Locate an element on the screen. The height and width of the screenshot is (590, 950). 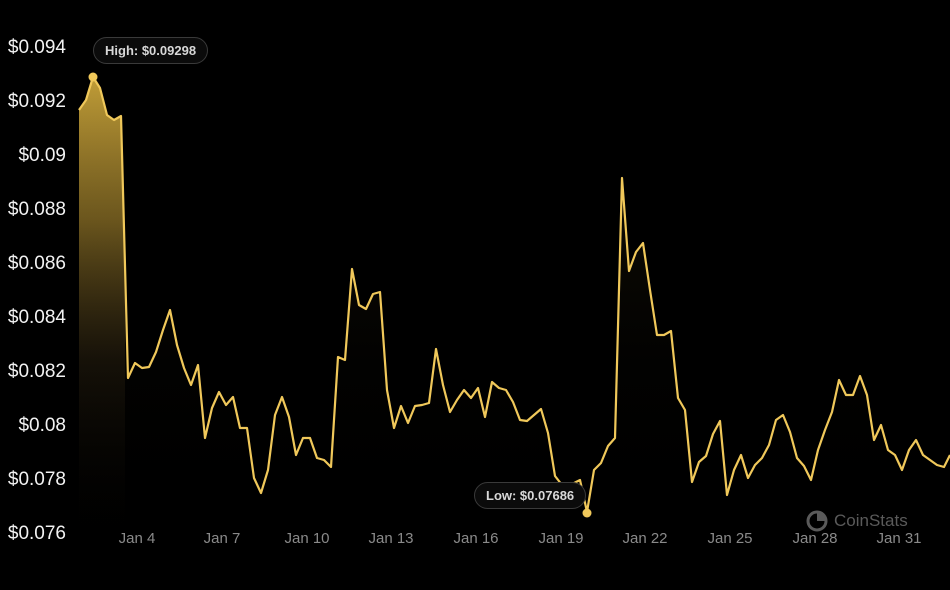
x-tick: Jan 22 is located at coordinates (645, 538).